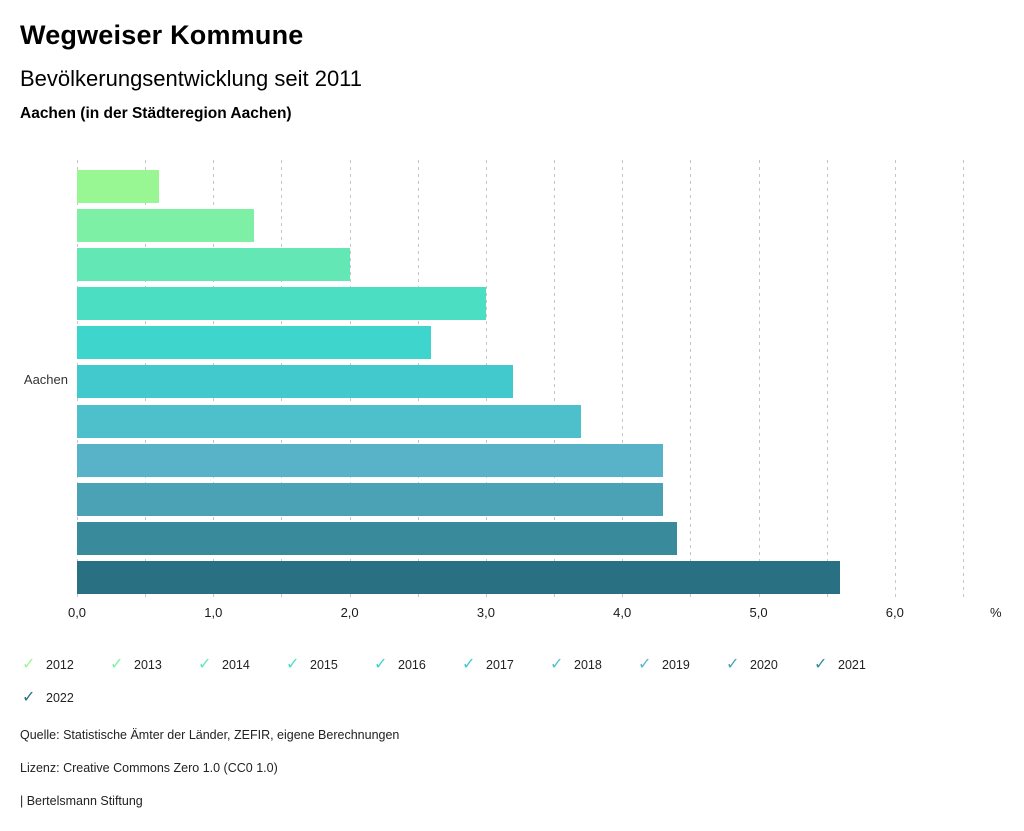 Image resolution: width=1024 pixels, height=831 pixels. Describe the element at coordinates (622, 612) in the screenshot. I see `x-tick-label: 4,0` at that location.